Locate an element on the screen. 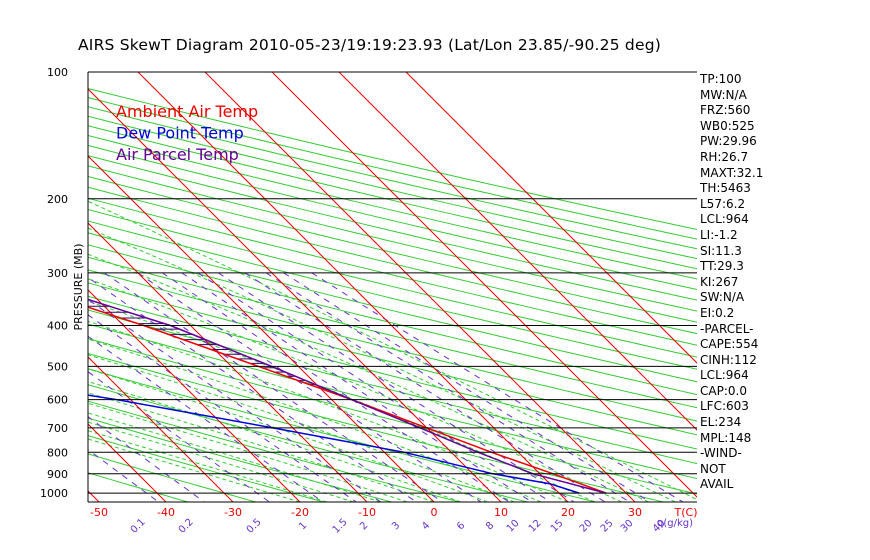  index-l57: L57:6.2 is located at coordinates (723, 203).